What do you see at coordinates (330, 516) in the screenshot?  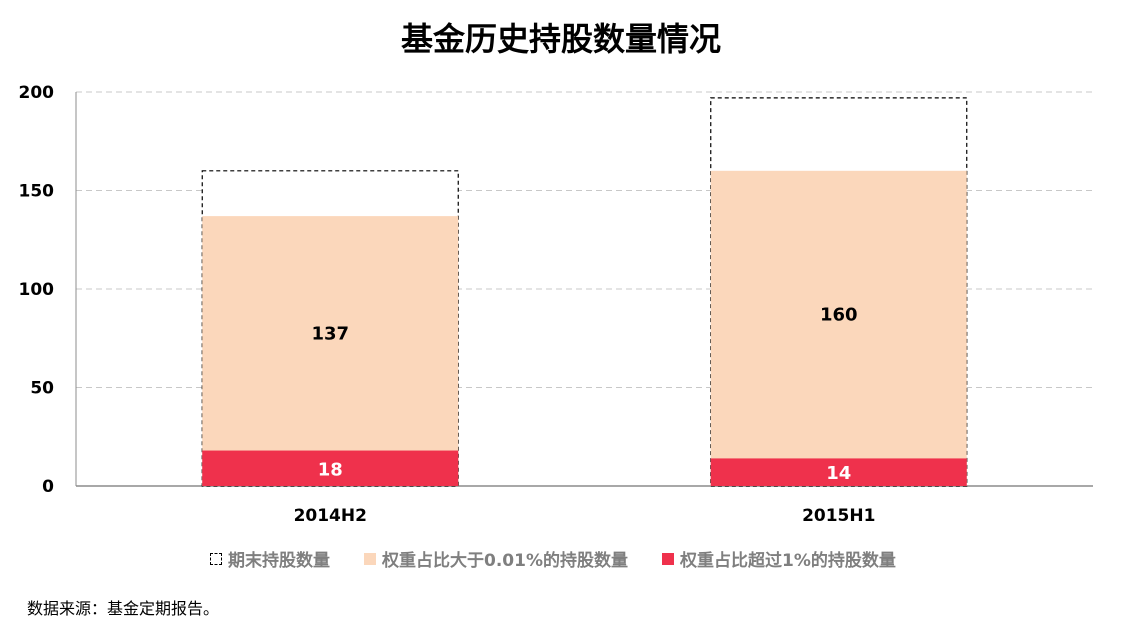 I see `x-tick-label: 2014H2` at bounding box center [330, 516].